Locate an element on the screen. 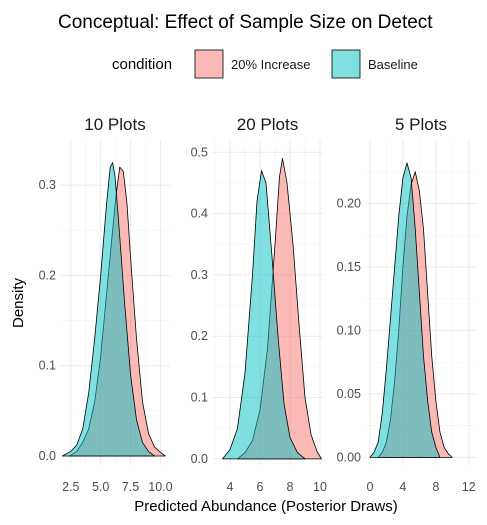  x-tick-label: 12 is located at coordinates (469, 487).